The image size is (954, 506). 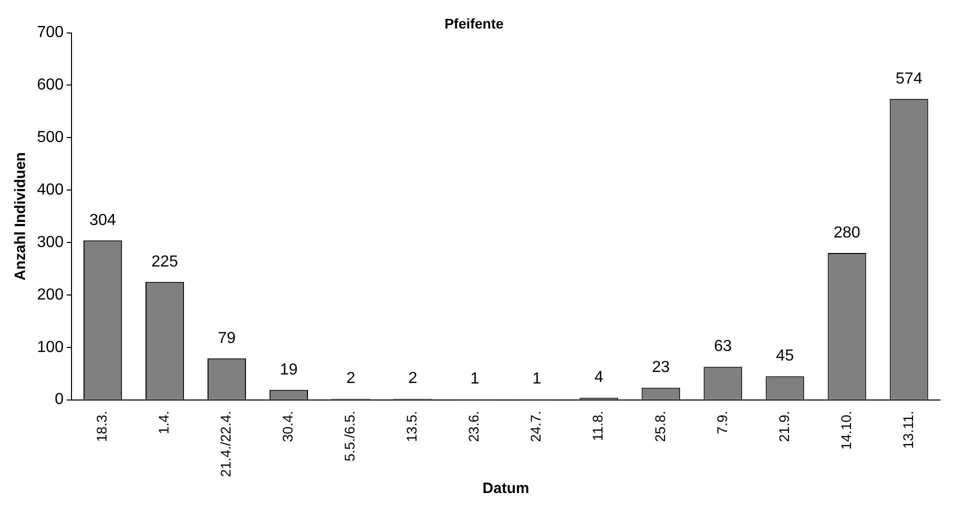 I want to click on x-tick-label: 7.9., so click(x=722, y=422).